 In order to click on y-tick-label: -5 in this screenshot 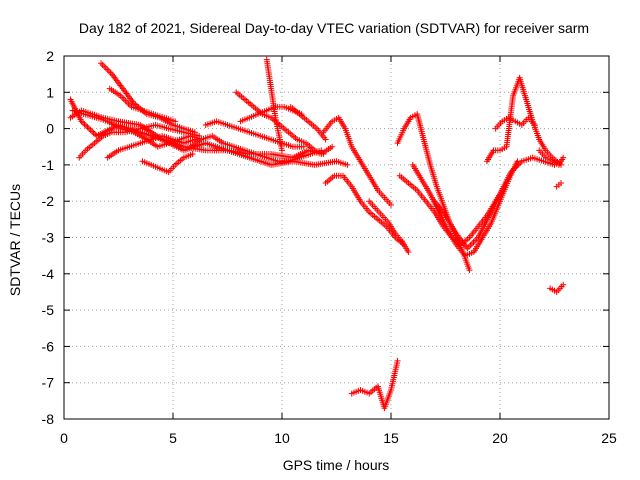, I will do `click(48, 310)`.